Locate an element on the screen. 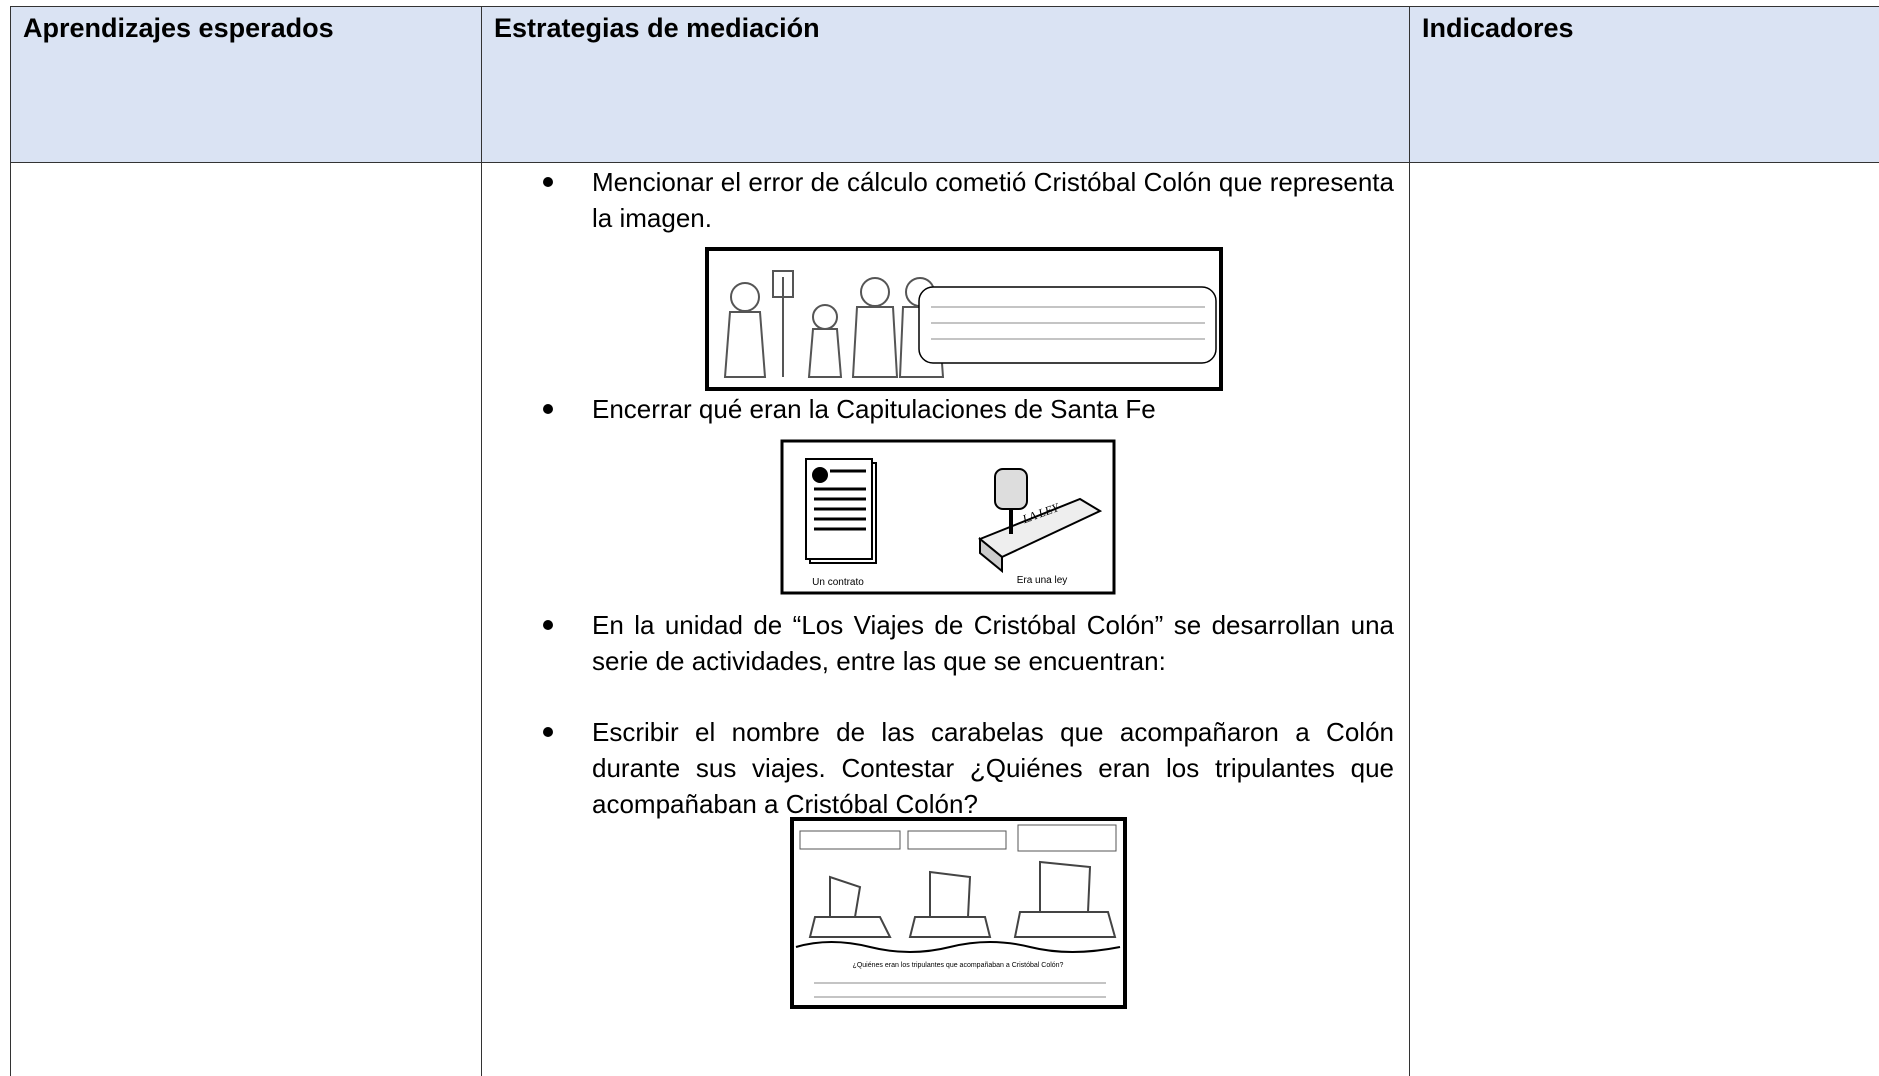 This screenshot has height=1076, width=1879. image-options: Un contrato LA LEY Era una ley is located at coordinates (948, 517).